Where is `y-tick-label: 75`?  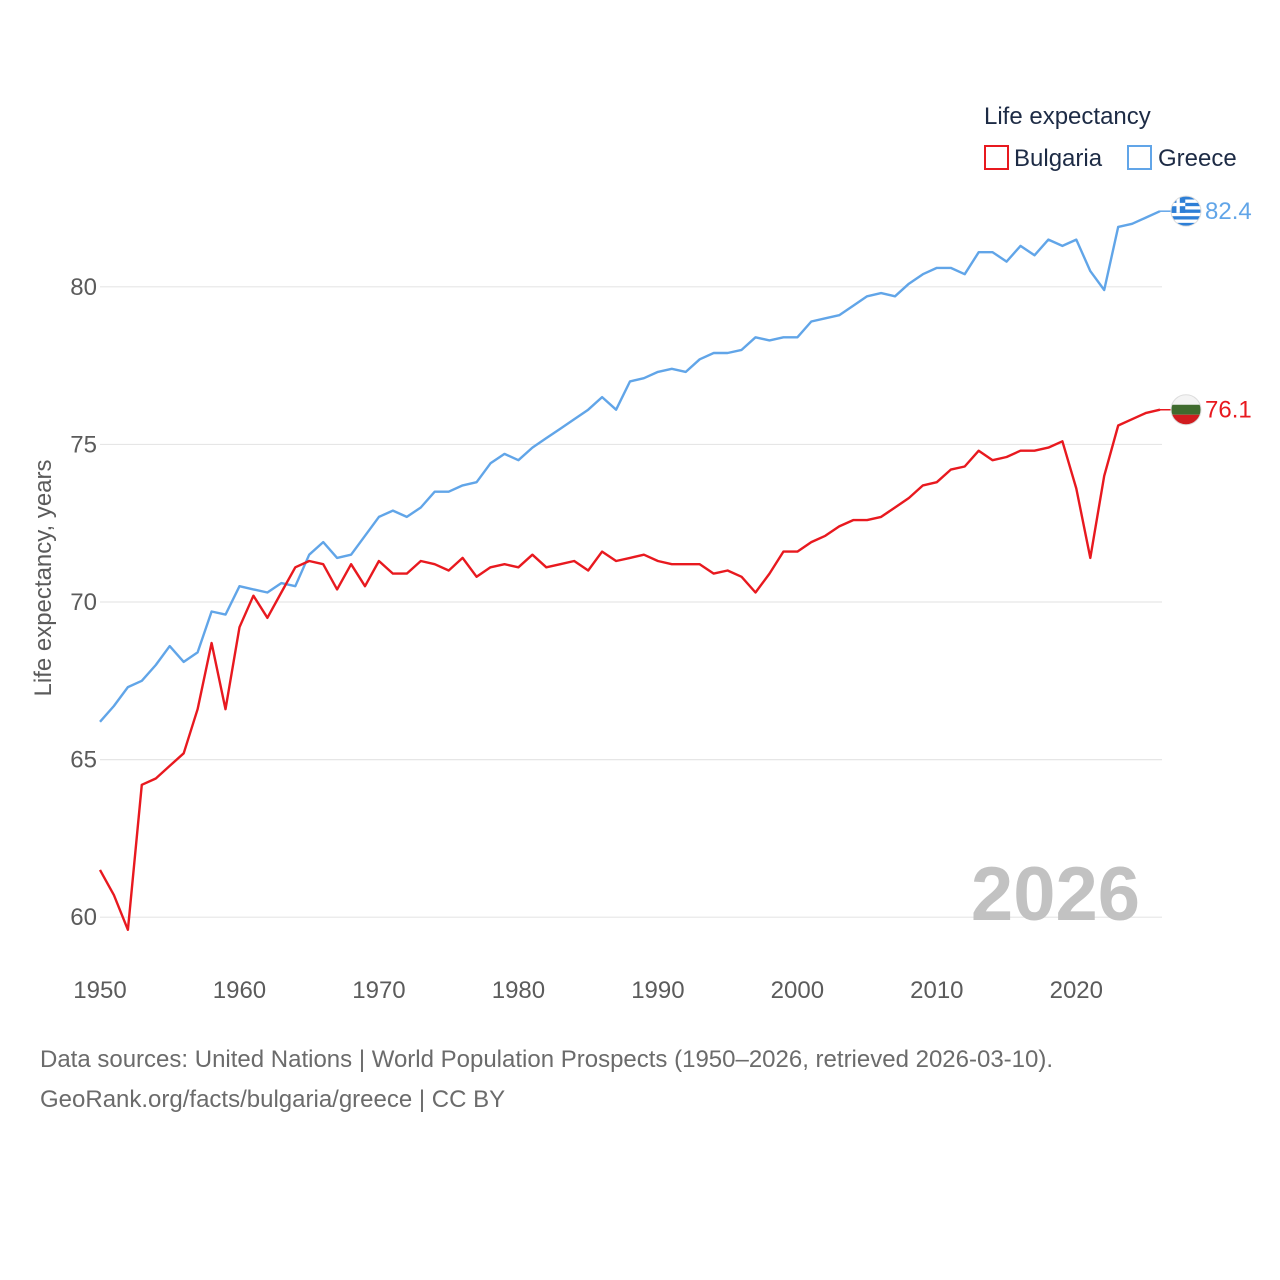 y-tick-label: 75 is located at coordinates (83, 444).